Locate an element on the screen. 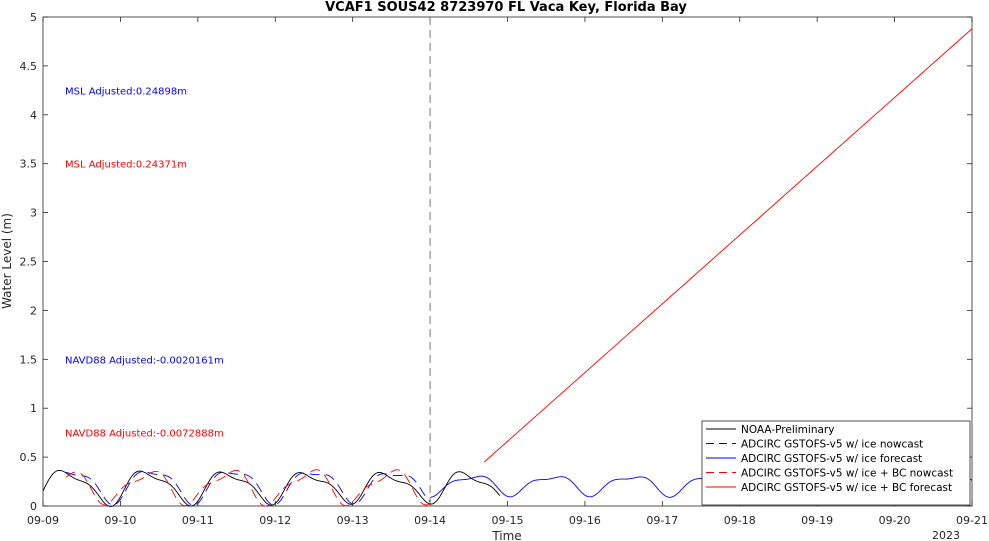 This screenshot has height=541, width=989. x-tick-label: 09-13 is located at coordinates (353, 520).